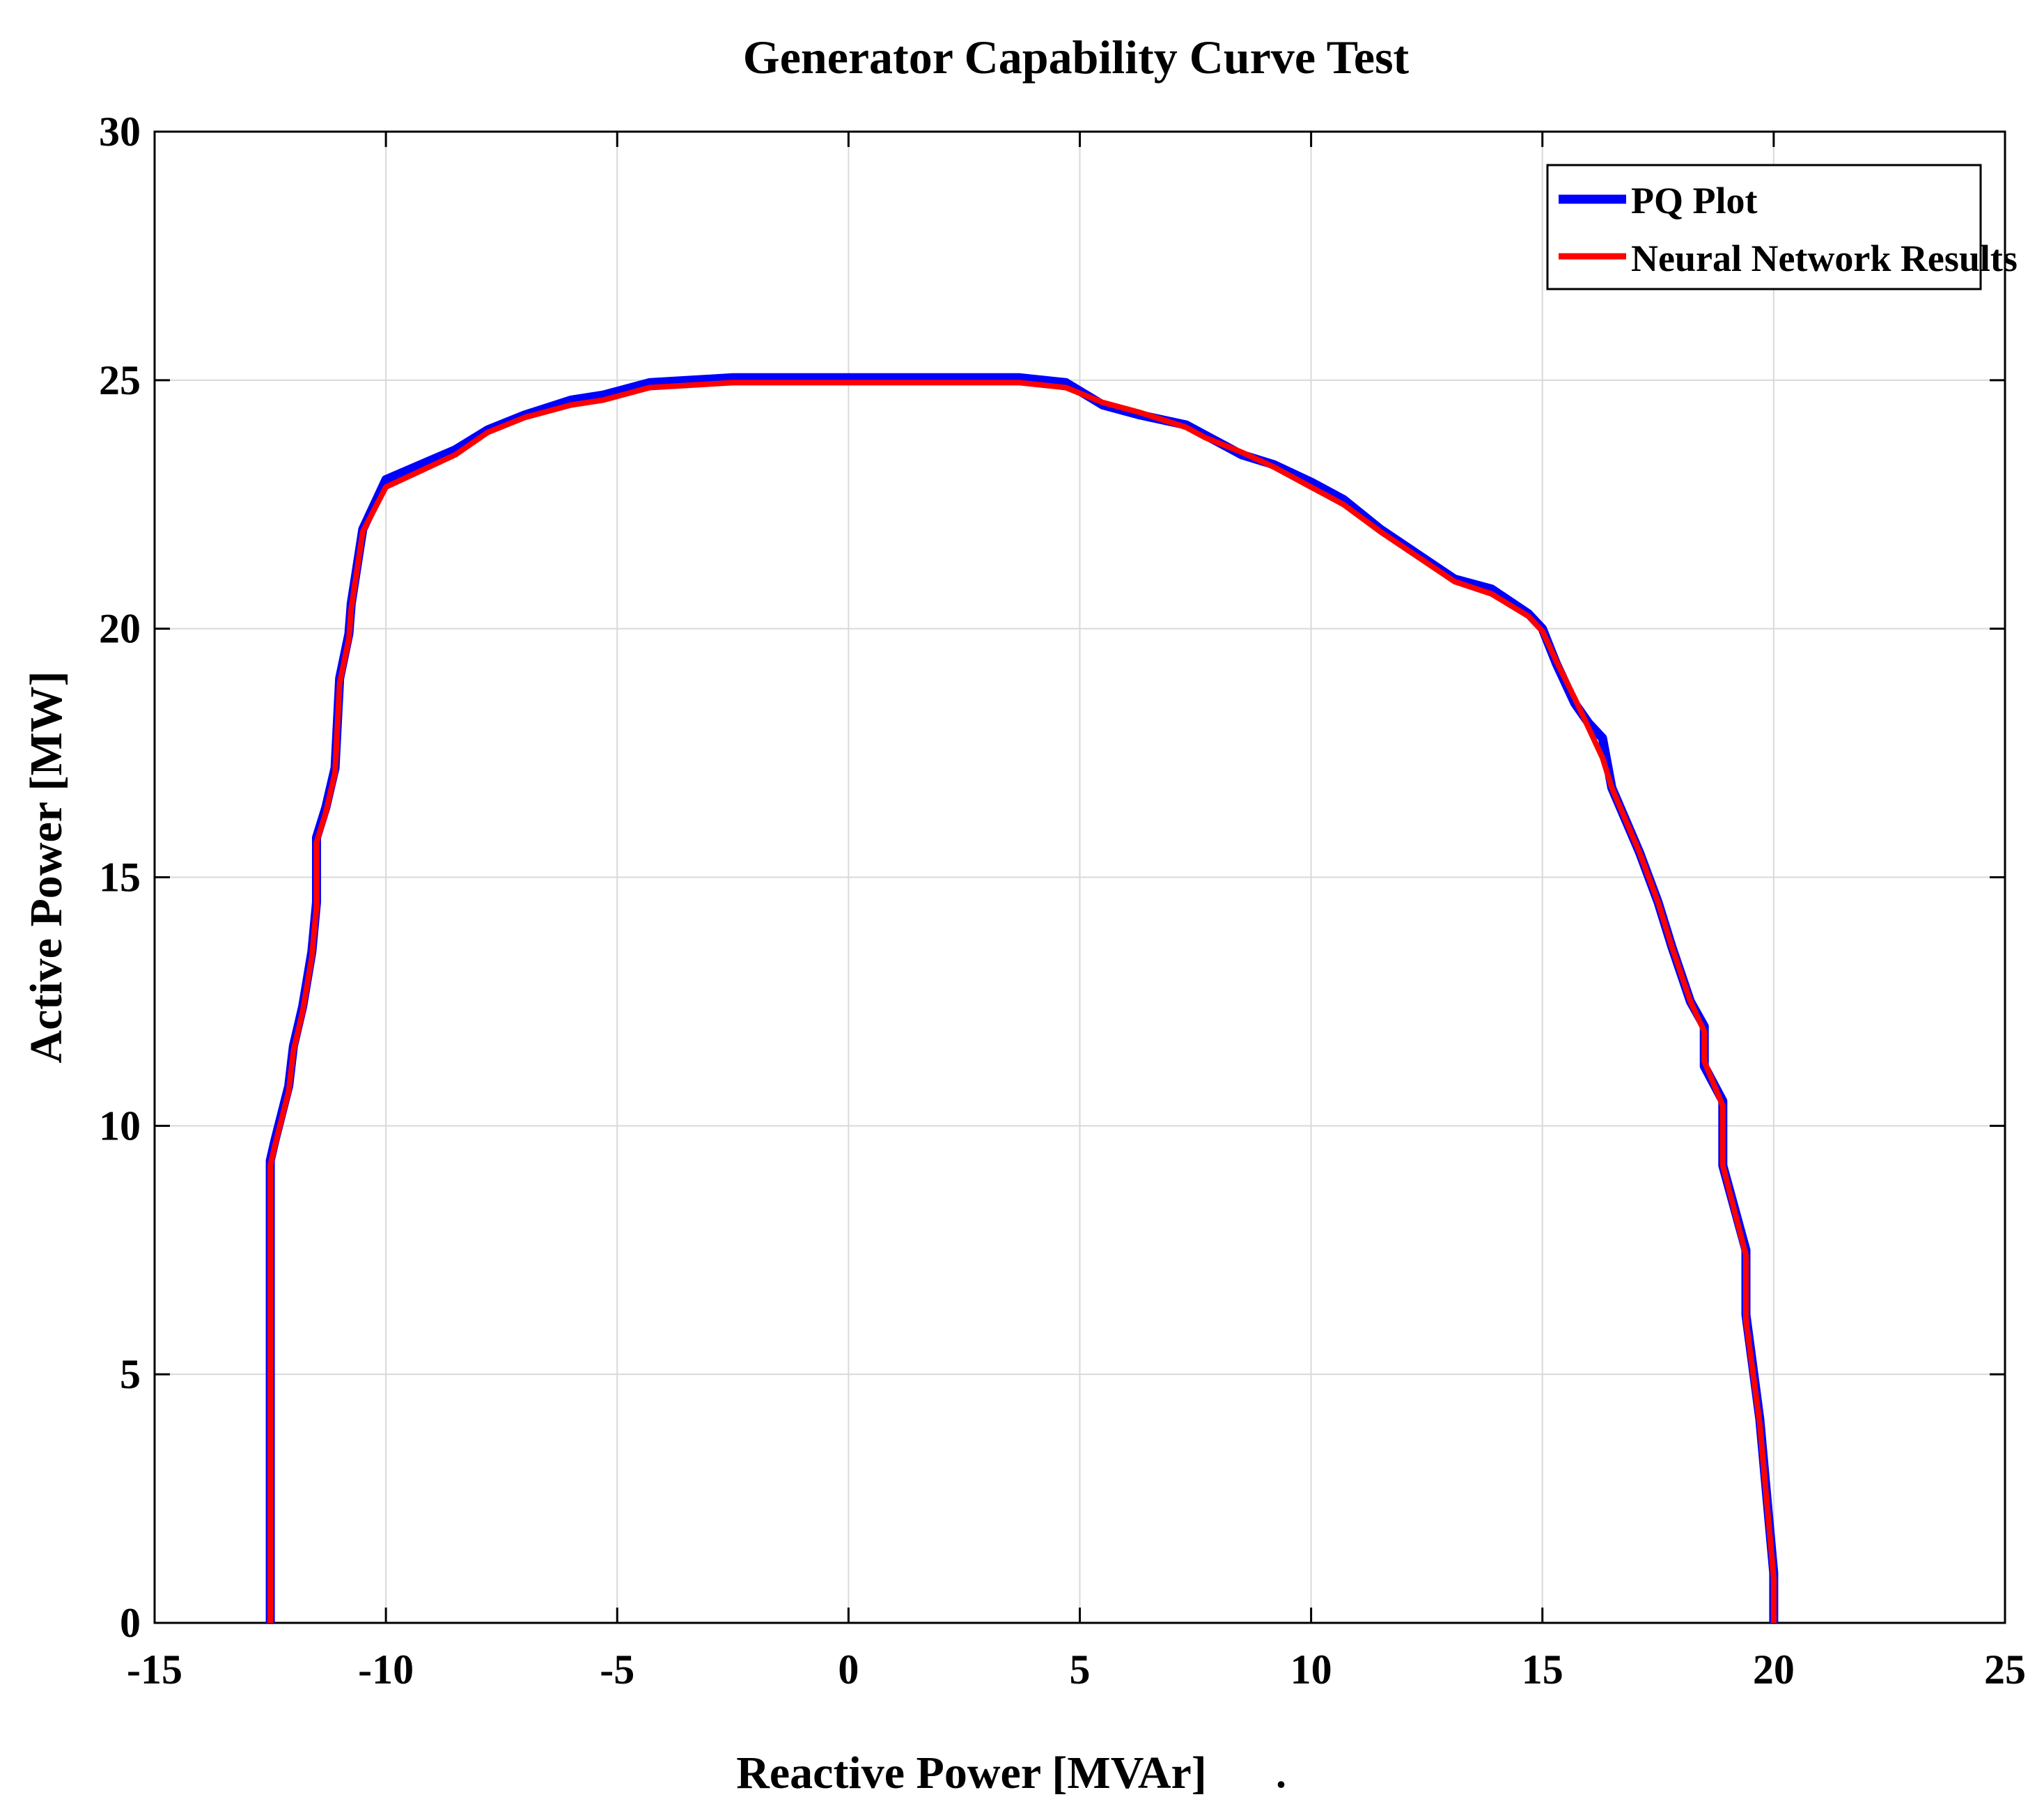 Image resolution: width=2044 pixels, height=1820 pixels. Describe the element at coordinates (1694, 200) in the screenshot. I see `legend-label-pq-plot: PQ Plot` at that location.